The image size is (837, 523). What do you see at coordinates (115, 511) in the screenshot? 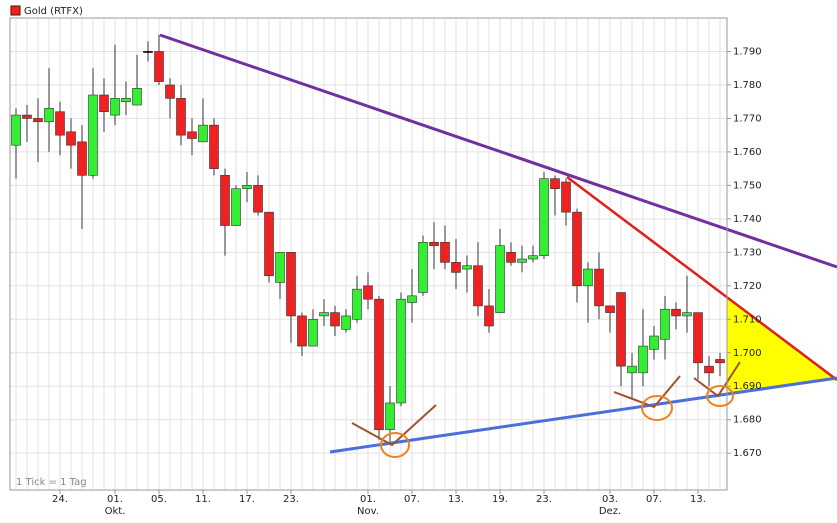
I see `x-month-label: Okt.` at bounding box center [115, 511].